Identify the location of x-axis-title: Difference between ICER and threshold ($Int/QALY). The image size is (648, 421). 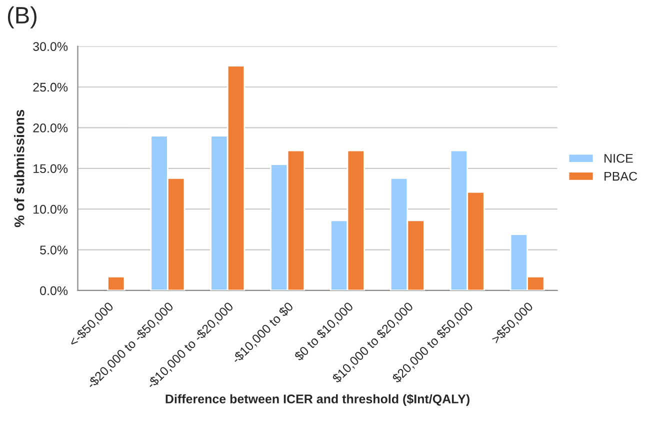
(318, 400).